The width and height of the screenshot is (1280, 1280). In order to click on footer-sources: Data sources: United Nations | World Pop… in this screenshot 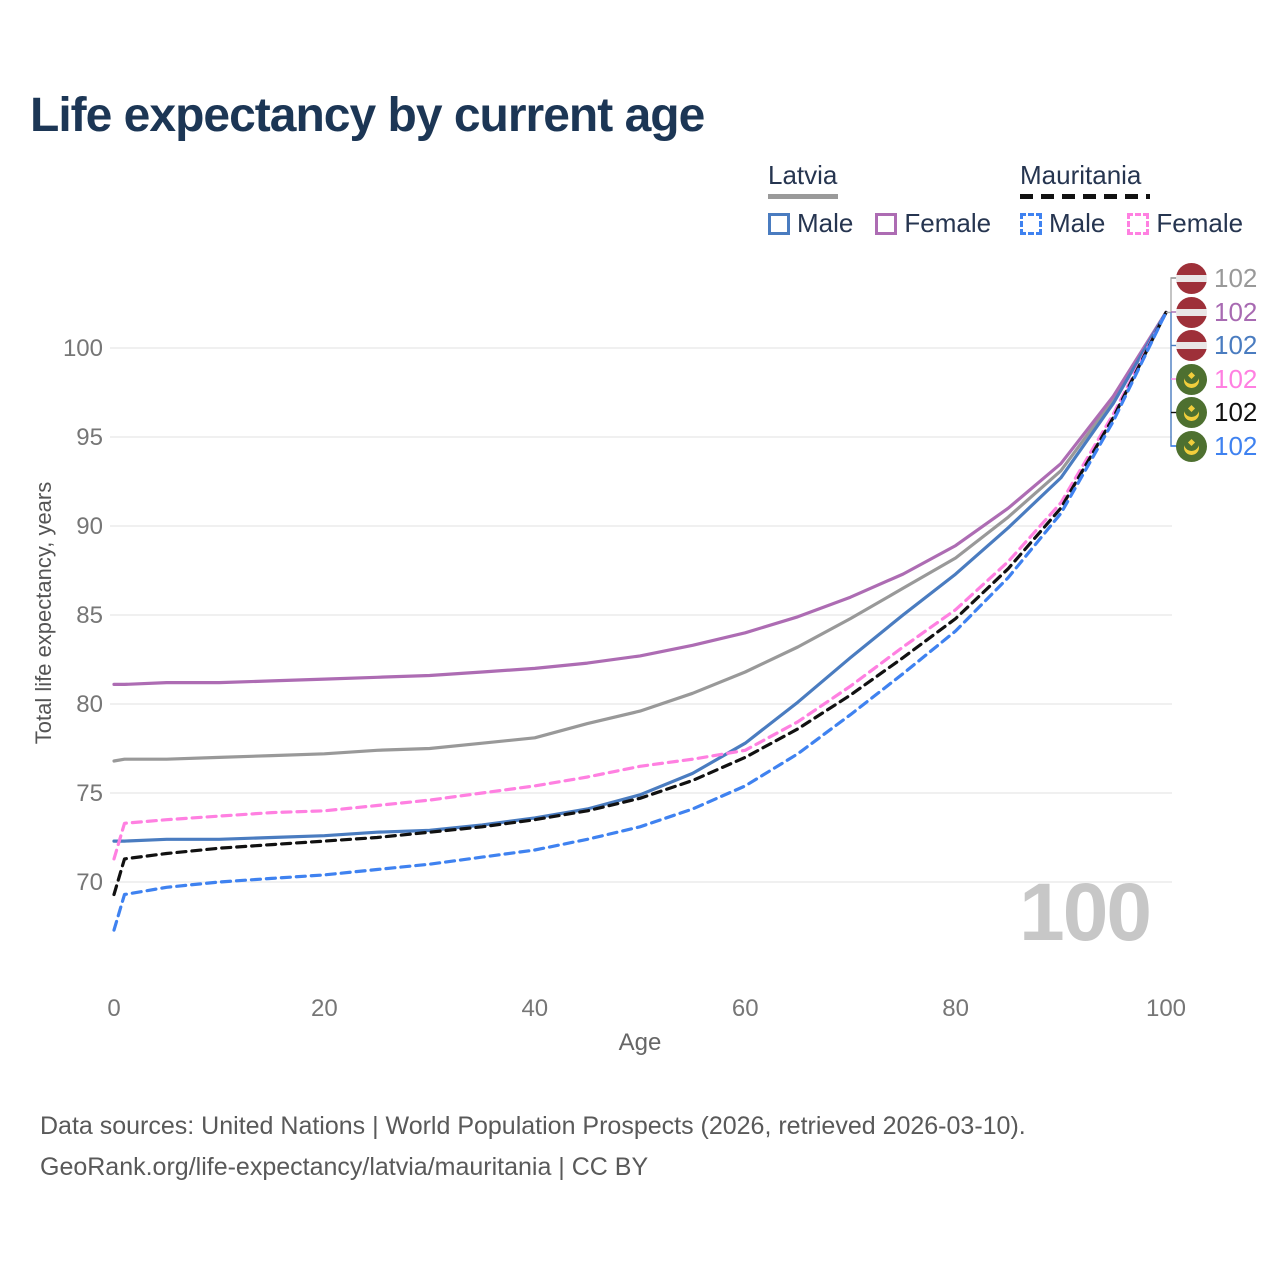, I will do `click(533, 1126)`.